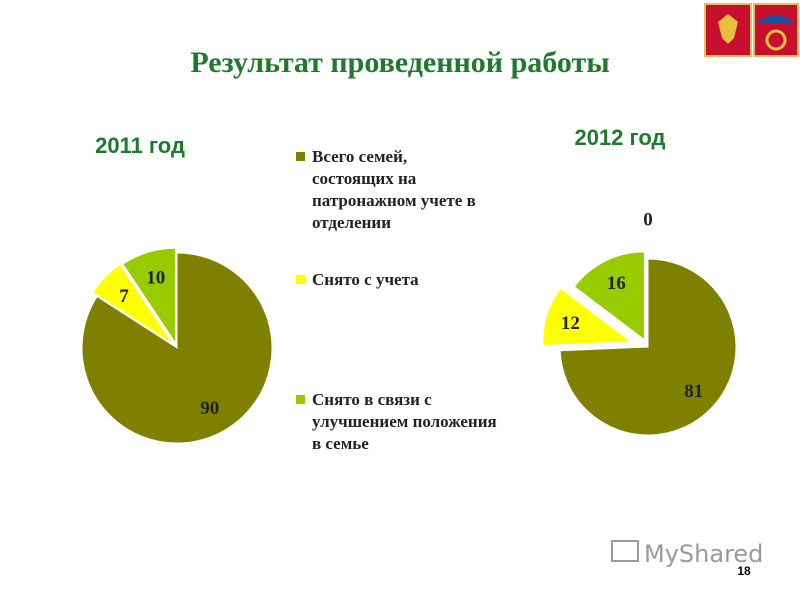 Image resolution: width=800 pixels, height=600 pixels. I want to click on data-label: 81, so click(693, 391).